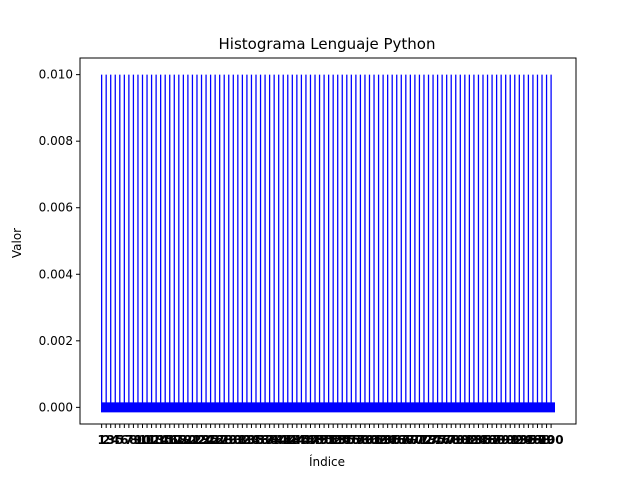  Describe the element at coordinates (251, 440) in the screenshot. I see `x-tick-label: 34` at that location.